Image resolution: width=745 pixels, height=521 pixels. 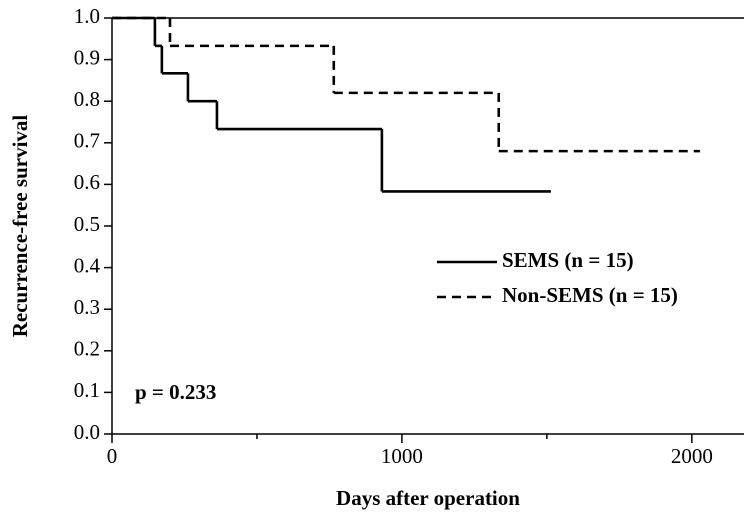 I want to click on x-tick-label: 2000, so click(x=692, y=456).